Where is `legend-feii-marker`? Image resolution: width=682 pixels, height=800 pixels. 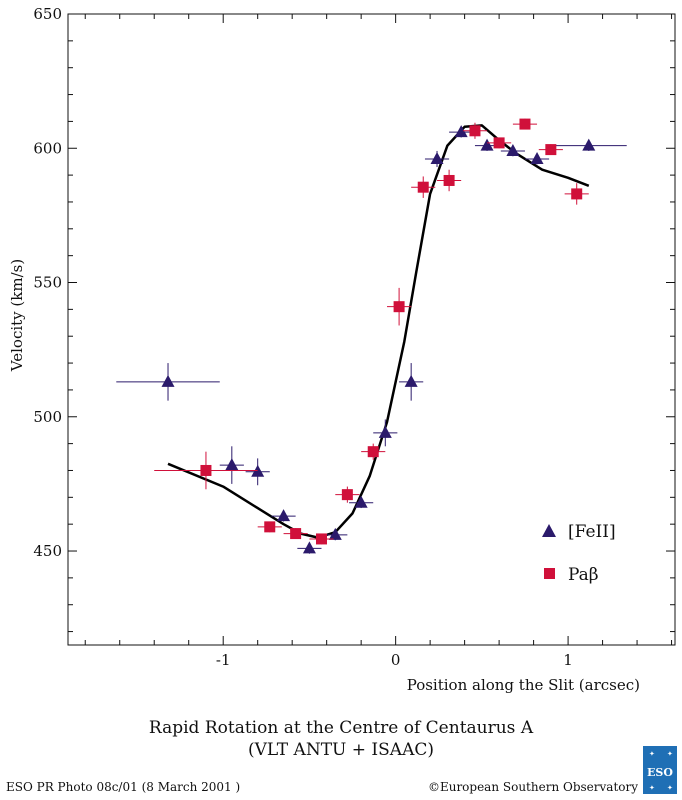 legend-feii-marker is located at coordinates (549, 530).